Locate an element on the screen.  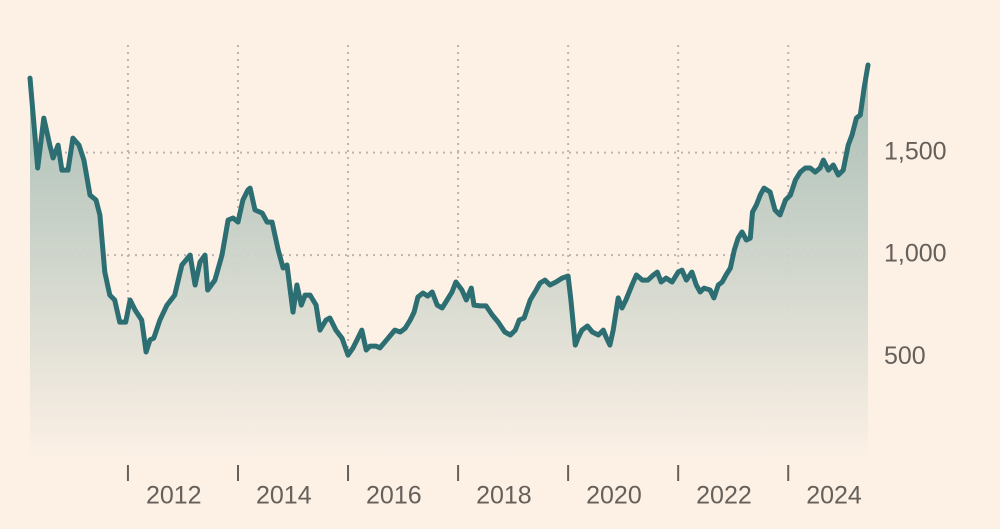
x-tick-label: 2016 is located at coordinates (394, 496).